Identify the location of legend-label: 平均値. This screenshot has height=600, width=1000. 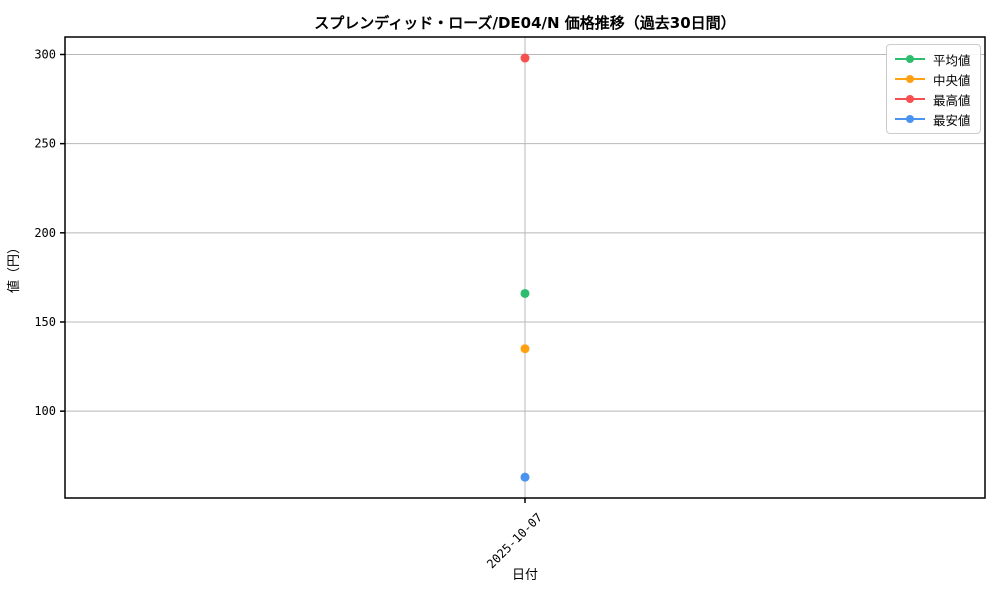
(952, 60).